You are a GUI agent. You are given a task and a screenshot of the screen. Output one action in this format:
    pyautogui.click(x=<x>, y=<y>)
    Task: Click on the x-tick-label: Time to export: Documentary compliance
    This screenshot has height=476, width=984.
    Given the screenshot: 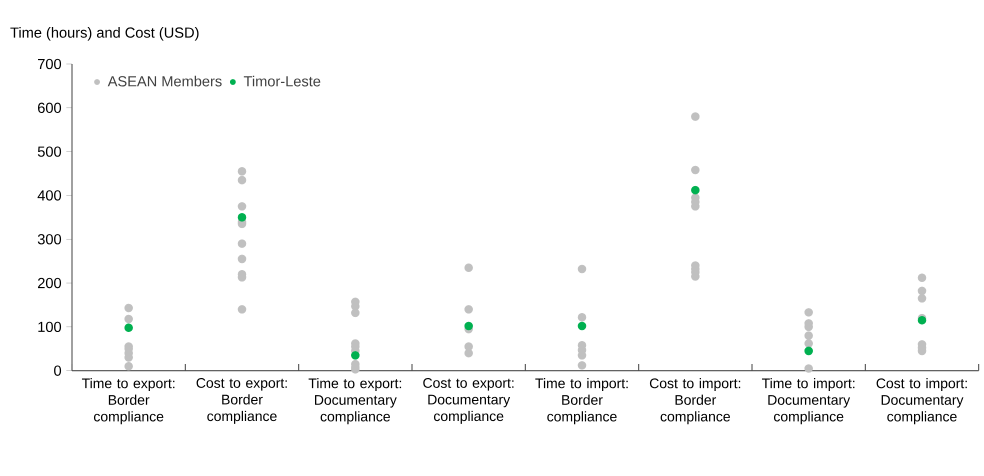 What is the action you would take?
    pyautogui.click(x=355, y=401)
    